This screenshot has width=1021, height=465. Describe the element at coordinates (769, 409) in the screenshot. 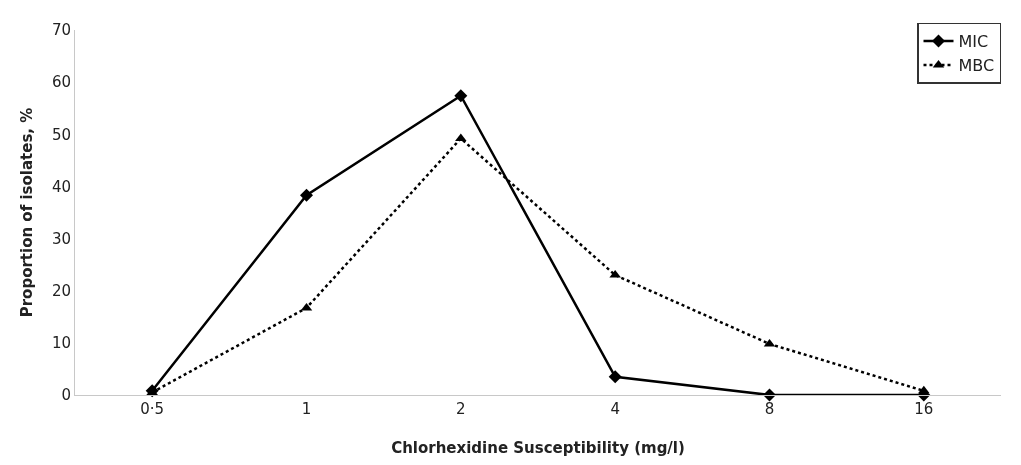

I see `x-tick-label: 8` at that location.